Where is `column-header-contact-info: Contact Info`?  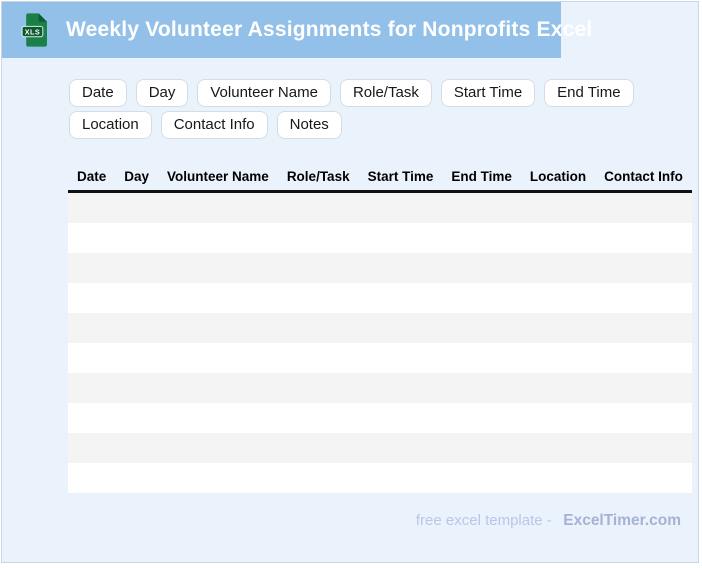 column-header-contact-info: Contact Info is located at coordinates (643, 176).